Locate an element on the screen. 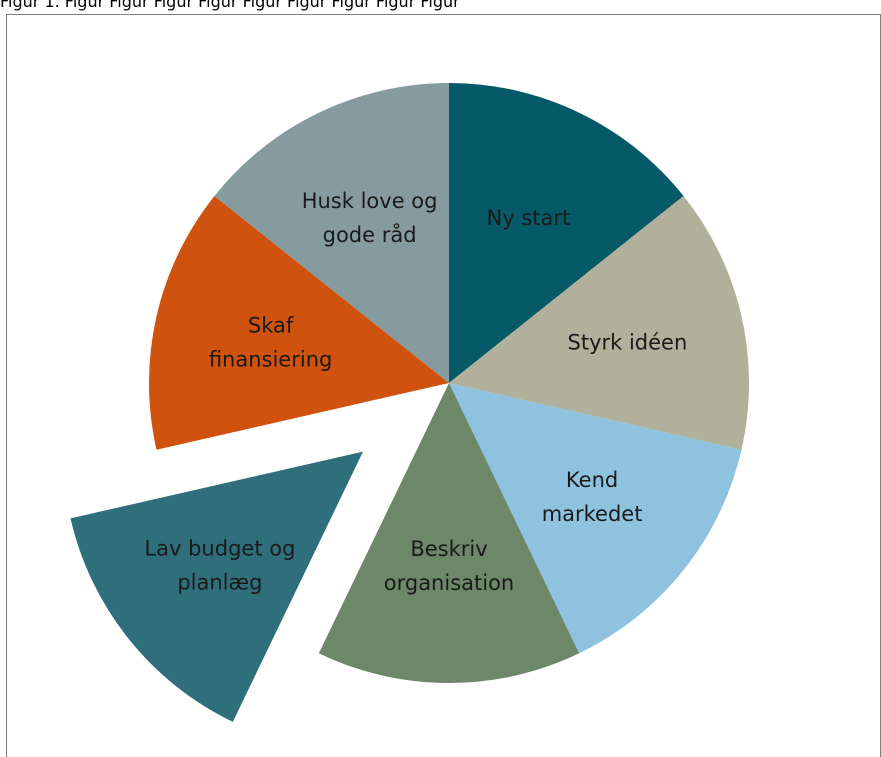 This screenshot has height=757, width=881. pie-slice-kend-markedet is located at coordinates (595, 518).